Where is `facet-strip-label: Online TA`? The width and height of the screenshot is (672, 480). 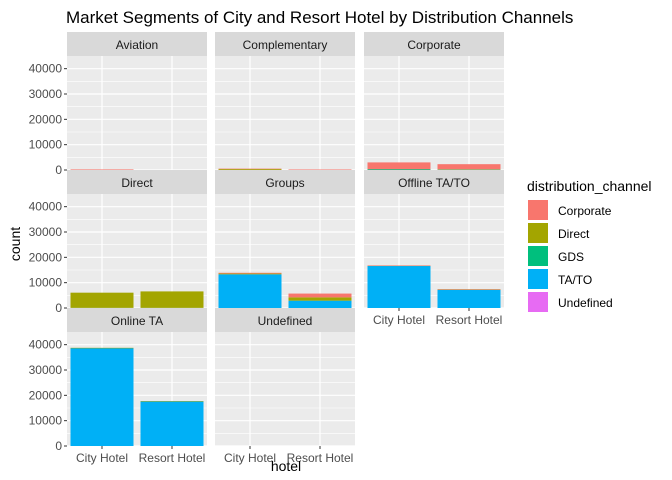
facet-strip-label: Online TA is located at coordinates (137, 321).